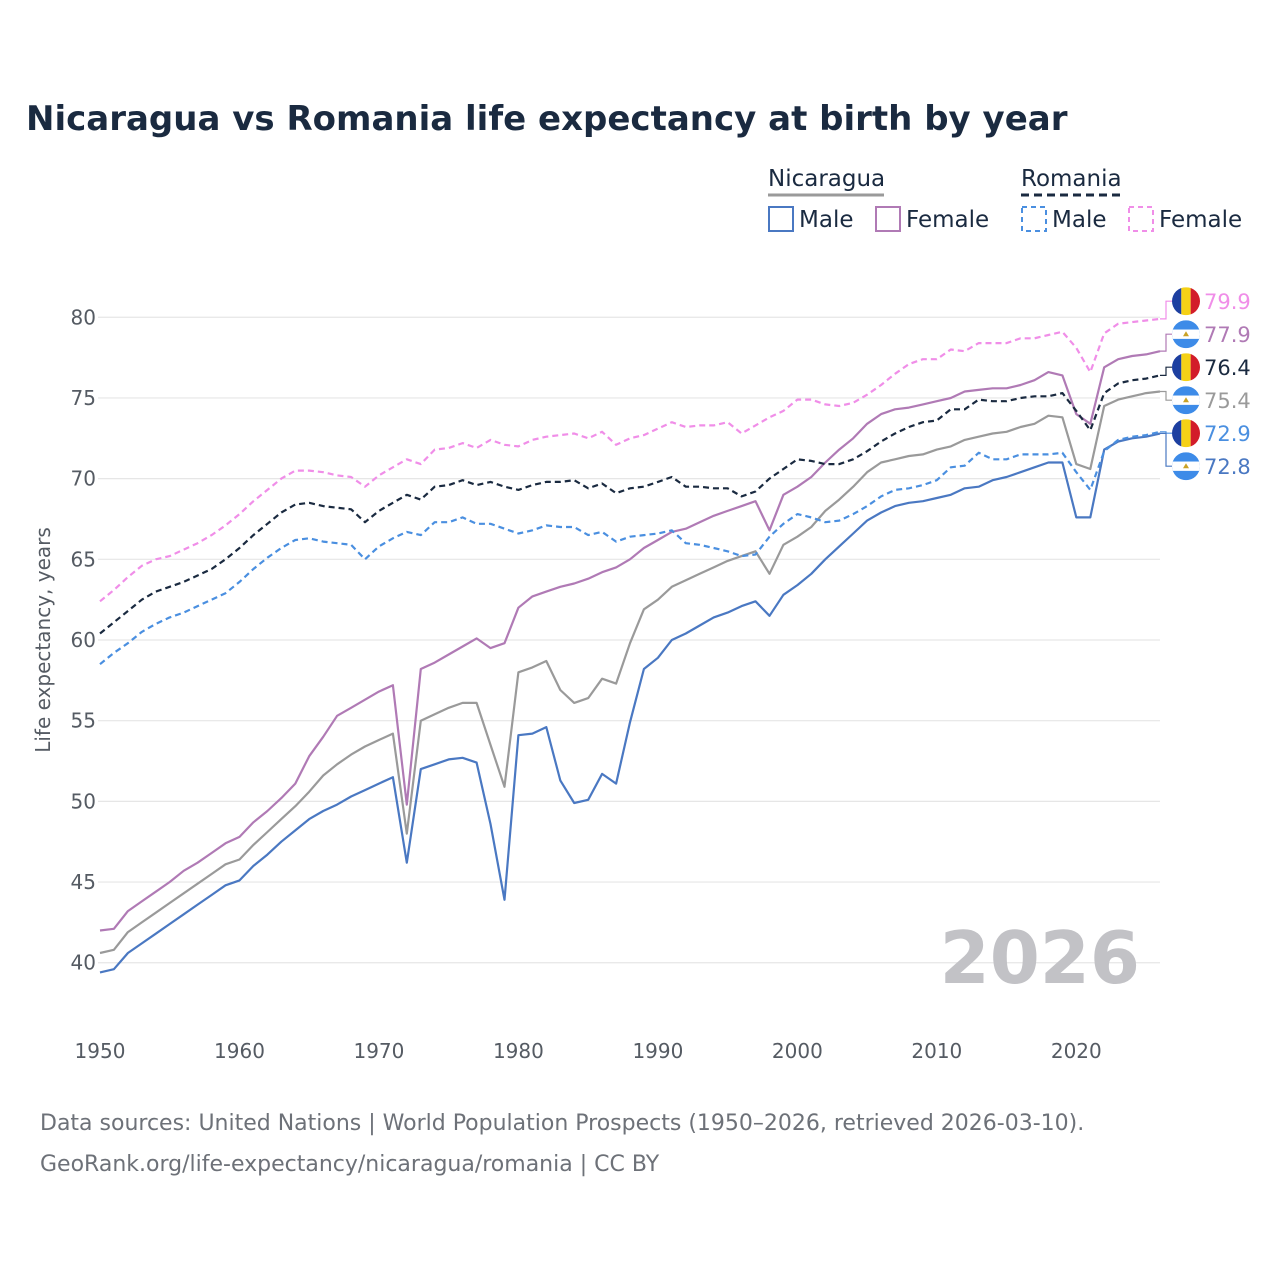 This screenshot has height=1280, width=1280. What do you see at coordinates (1205, 384) in the screenshot?
I see `end-labels: 79.9 77.9 76.4 75.4 72.9 72.8` at bounding box center [1205, 384].